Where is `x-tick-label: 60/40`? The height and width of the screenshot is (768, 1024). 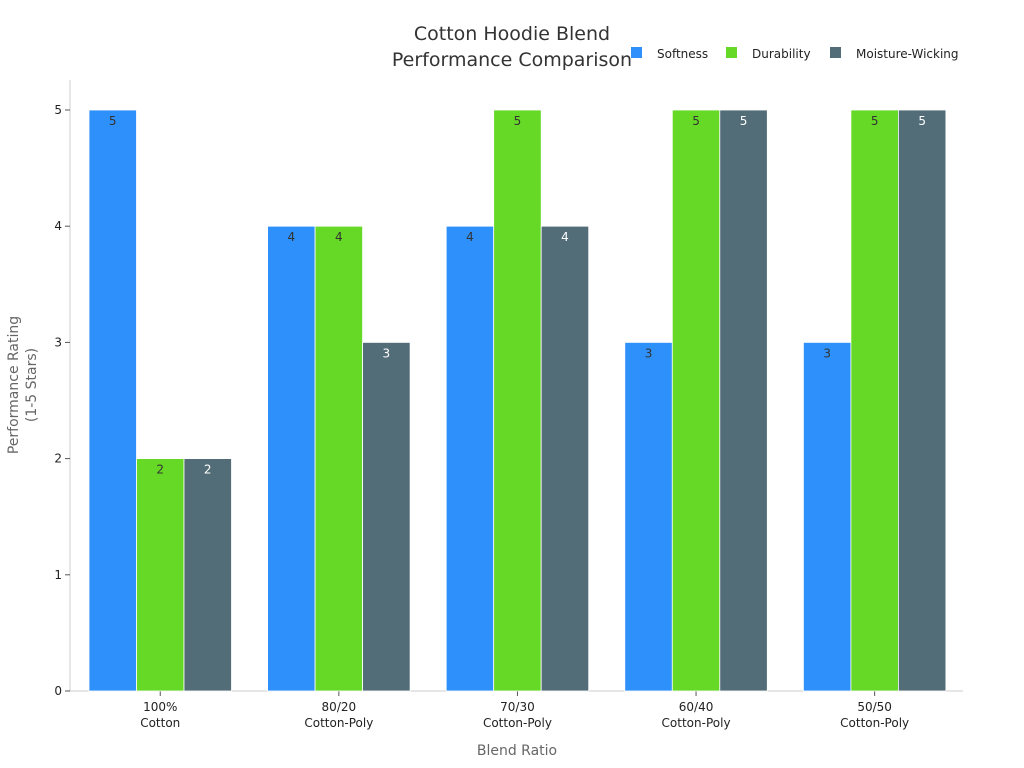
x-tick-label: 60/40 is located at coordinates (696, 707).